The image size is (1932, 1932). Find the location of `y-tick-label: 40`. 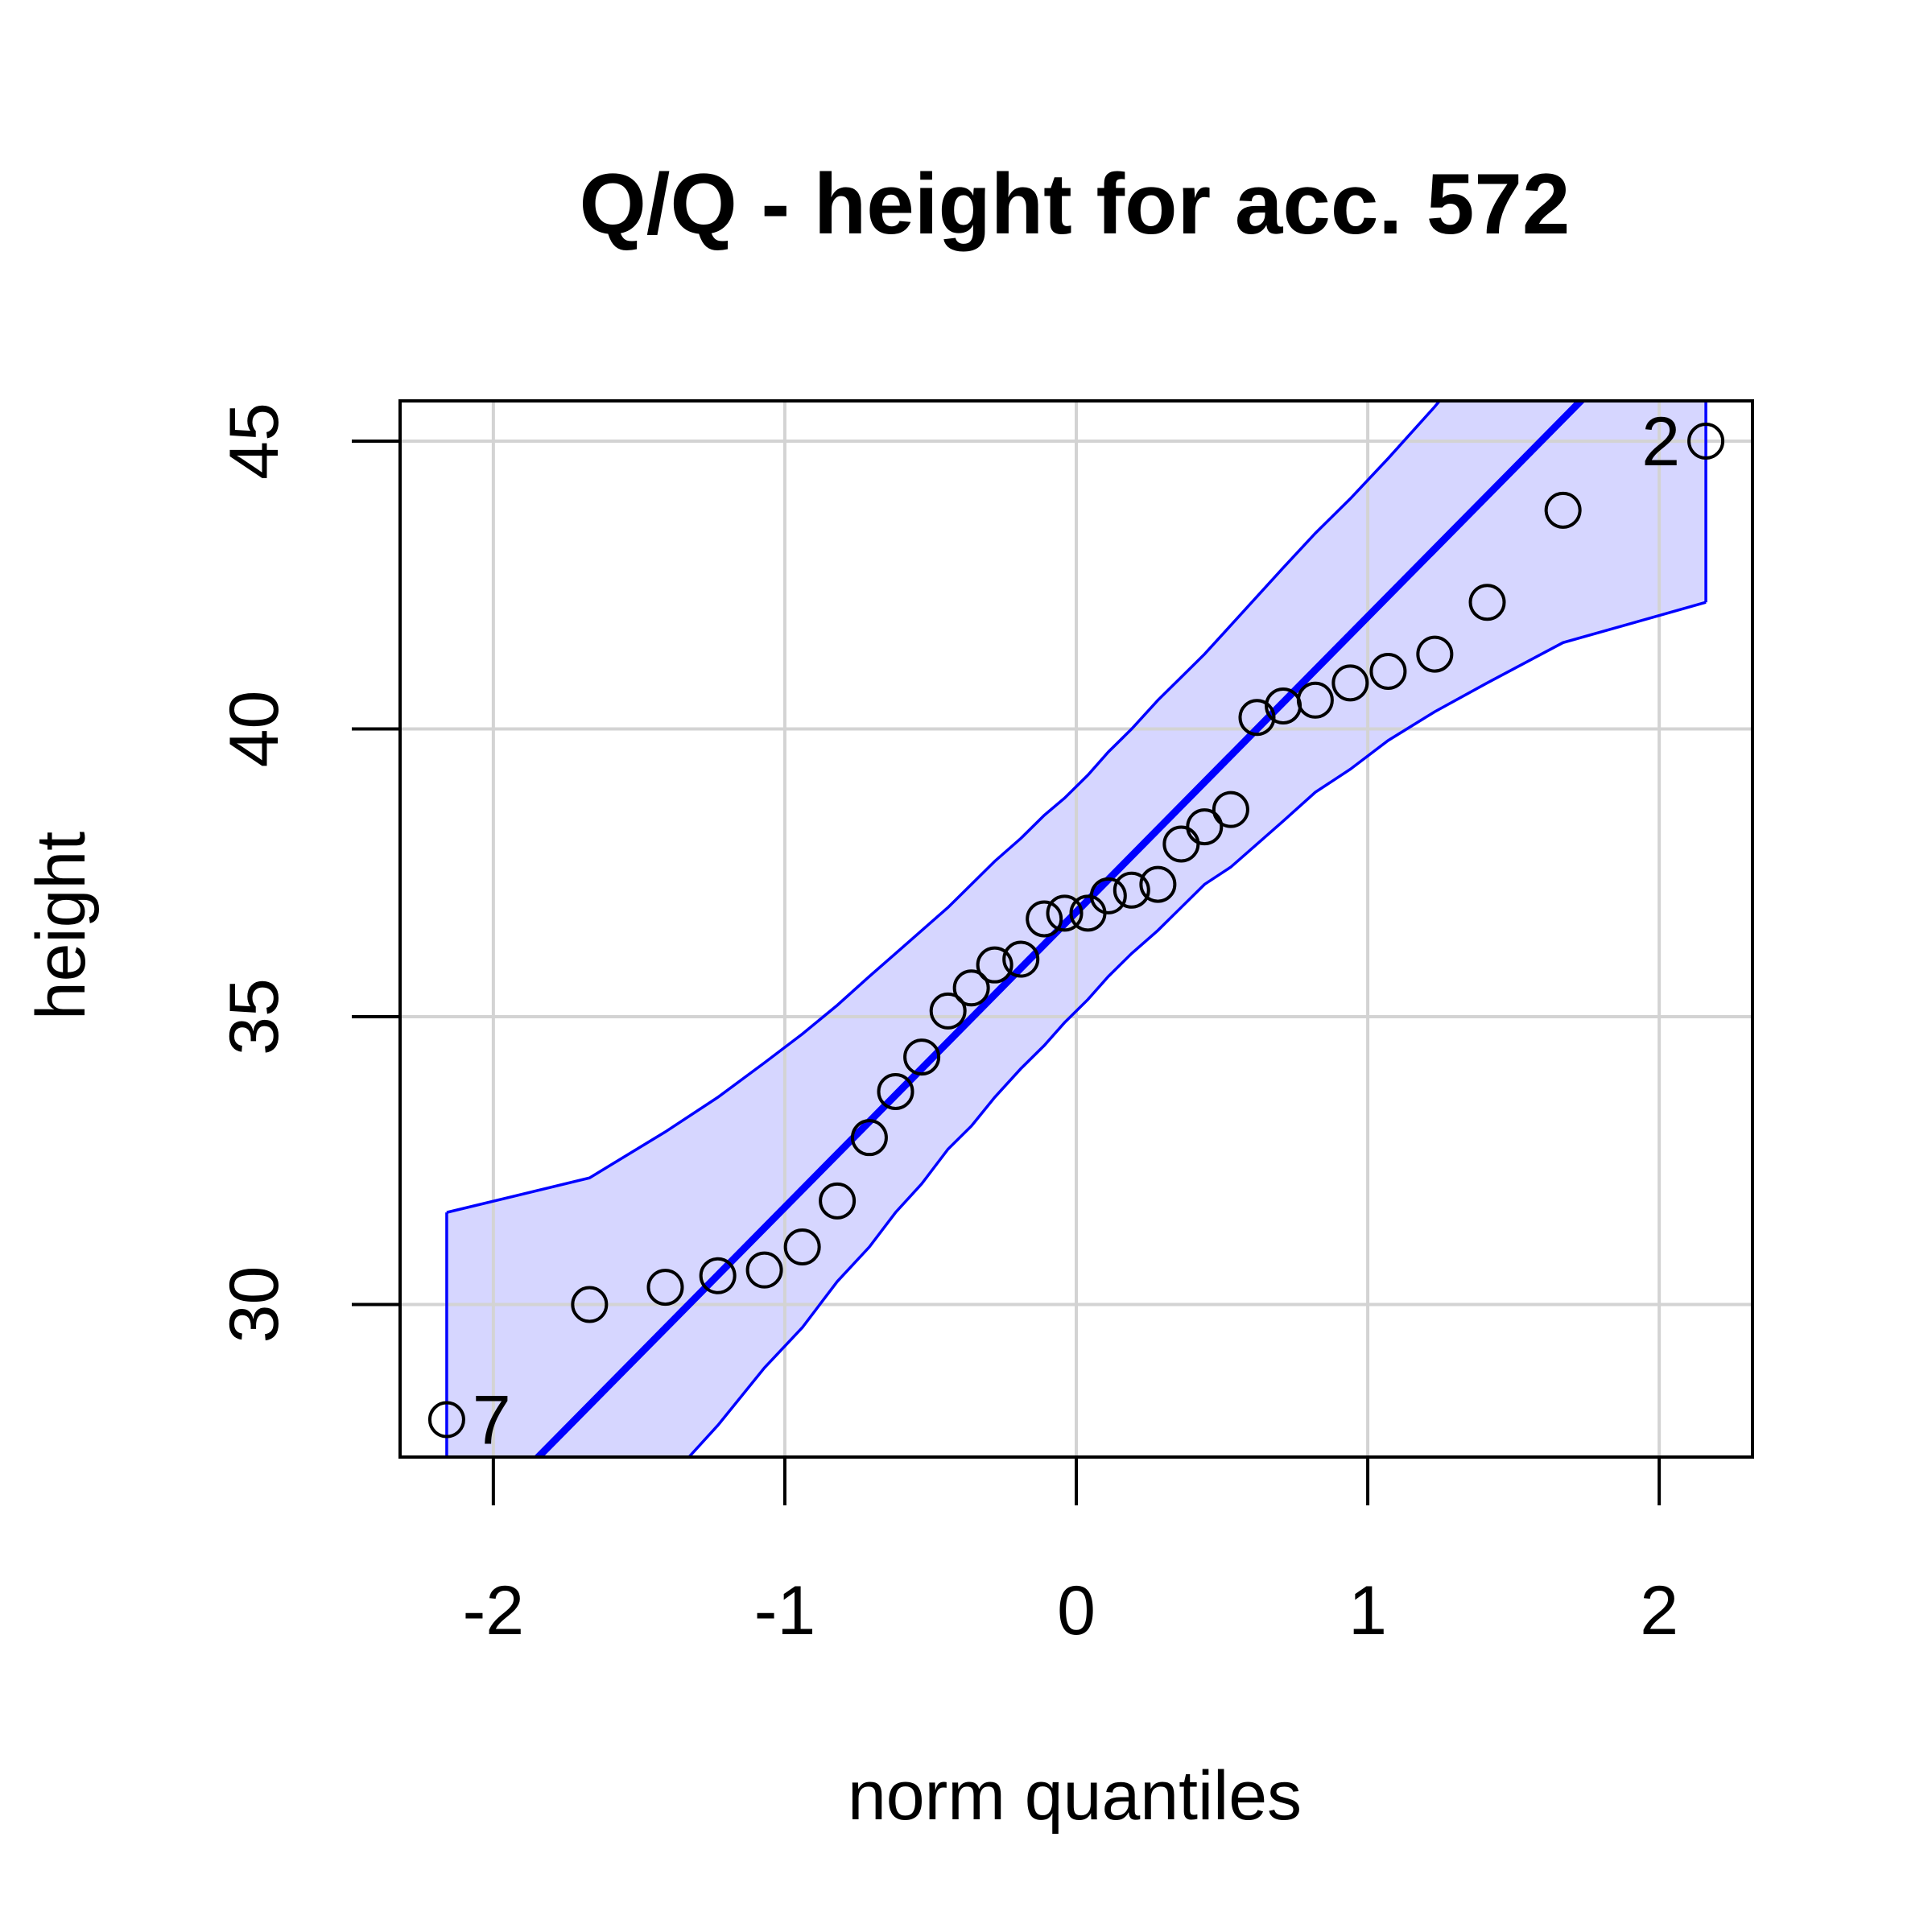

y-tick-label: 40 is located at coordinates (254, 729).